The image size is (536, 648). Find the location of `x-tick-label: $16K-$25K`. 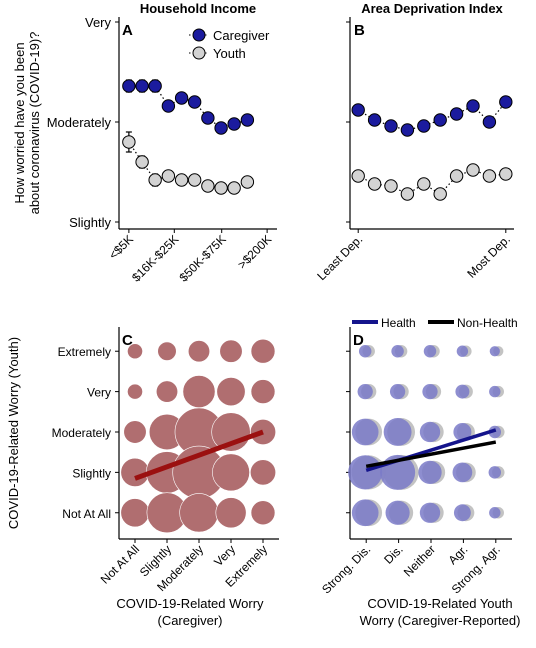

x-tick-label: $16K-$25K is located at coordinates (155, 258).